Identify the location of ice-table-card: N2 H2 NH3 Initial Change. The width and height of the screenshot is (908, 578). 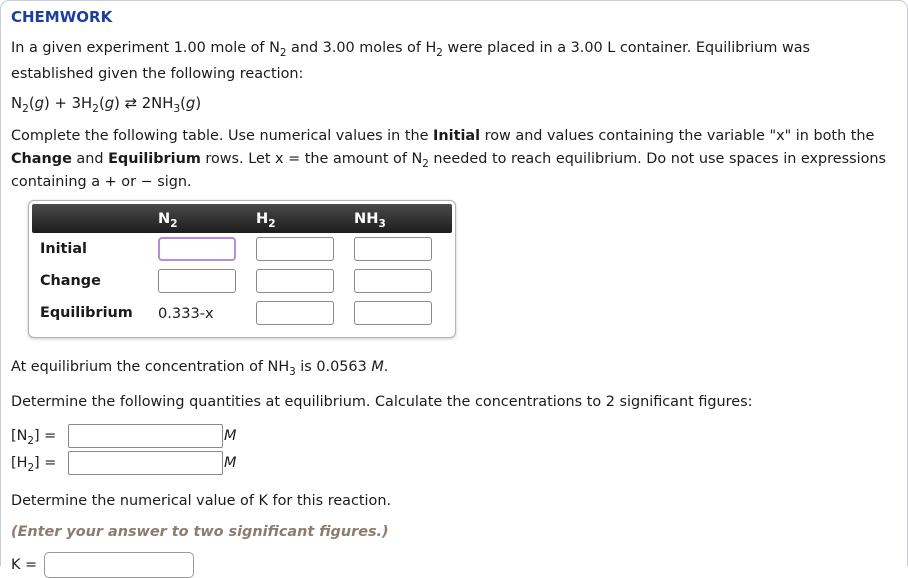
(242, 269).